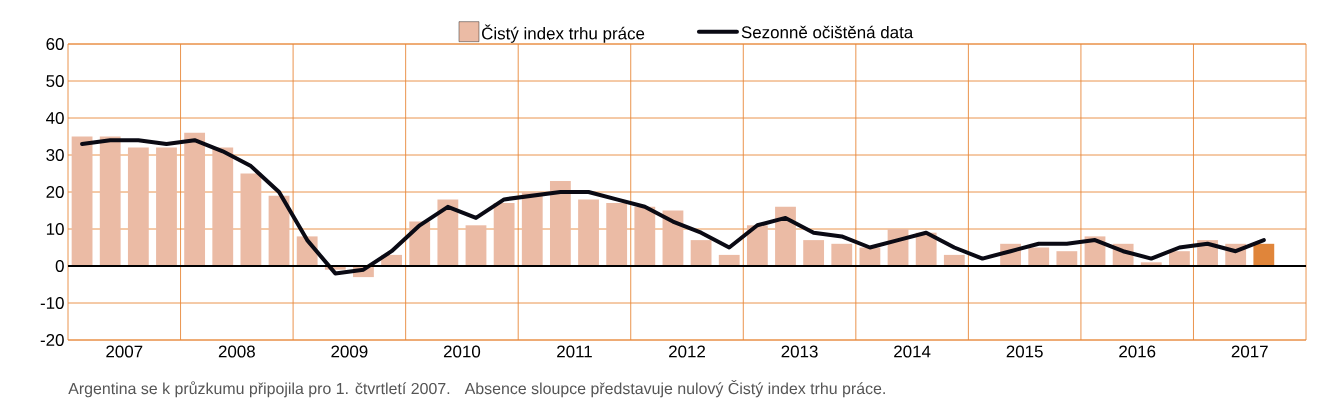 This screenshot has height=403, width=1322. I want to click on x-tick-label: 2016, so click(1137, 351).